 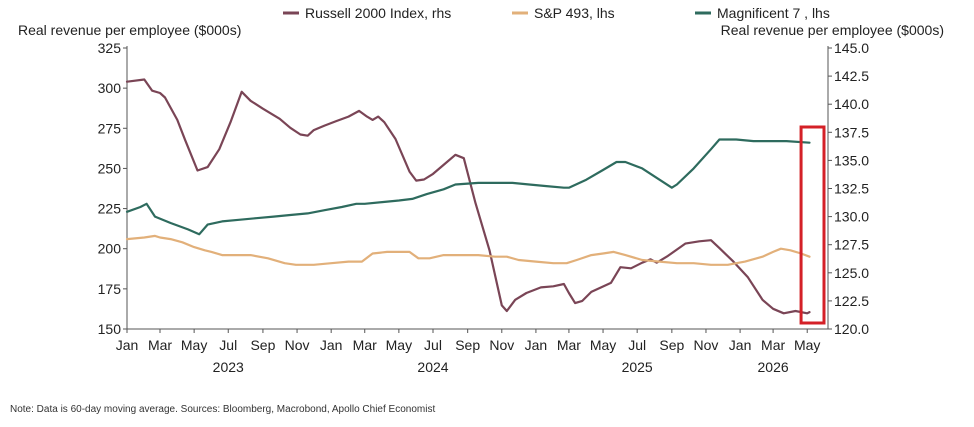 I want to click on left-tick-label: 200, so click(x=110, y=249).